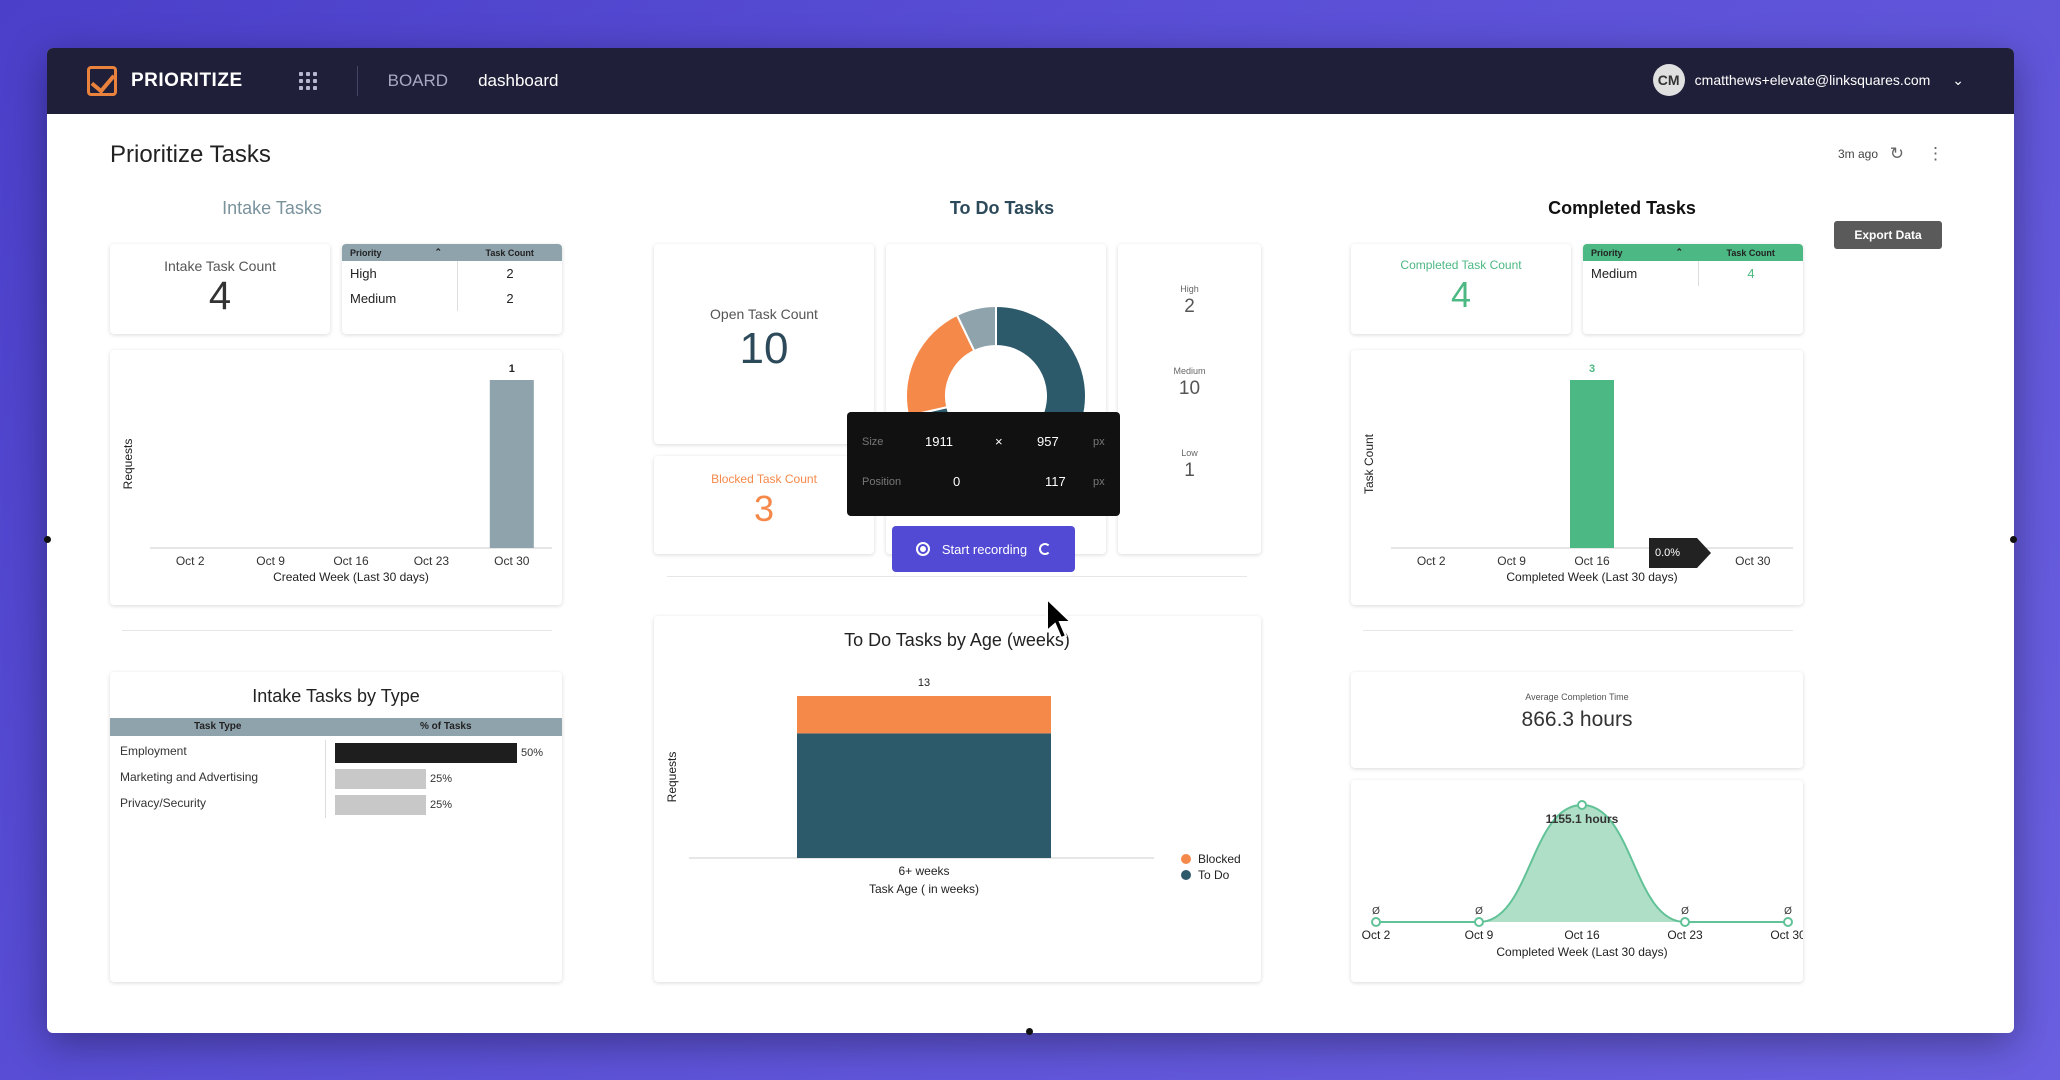 The width and height of the screenshot is (2060, 1080). Describe the element at coordinates (511, 464) in the screenshot. I see `bar` at that location.